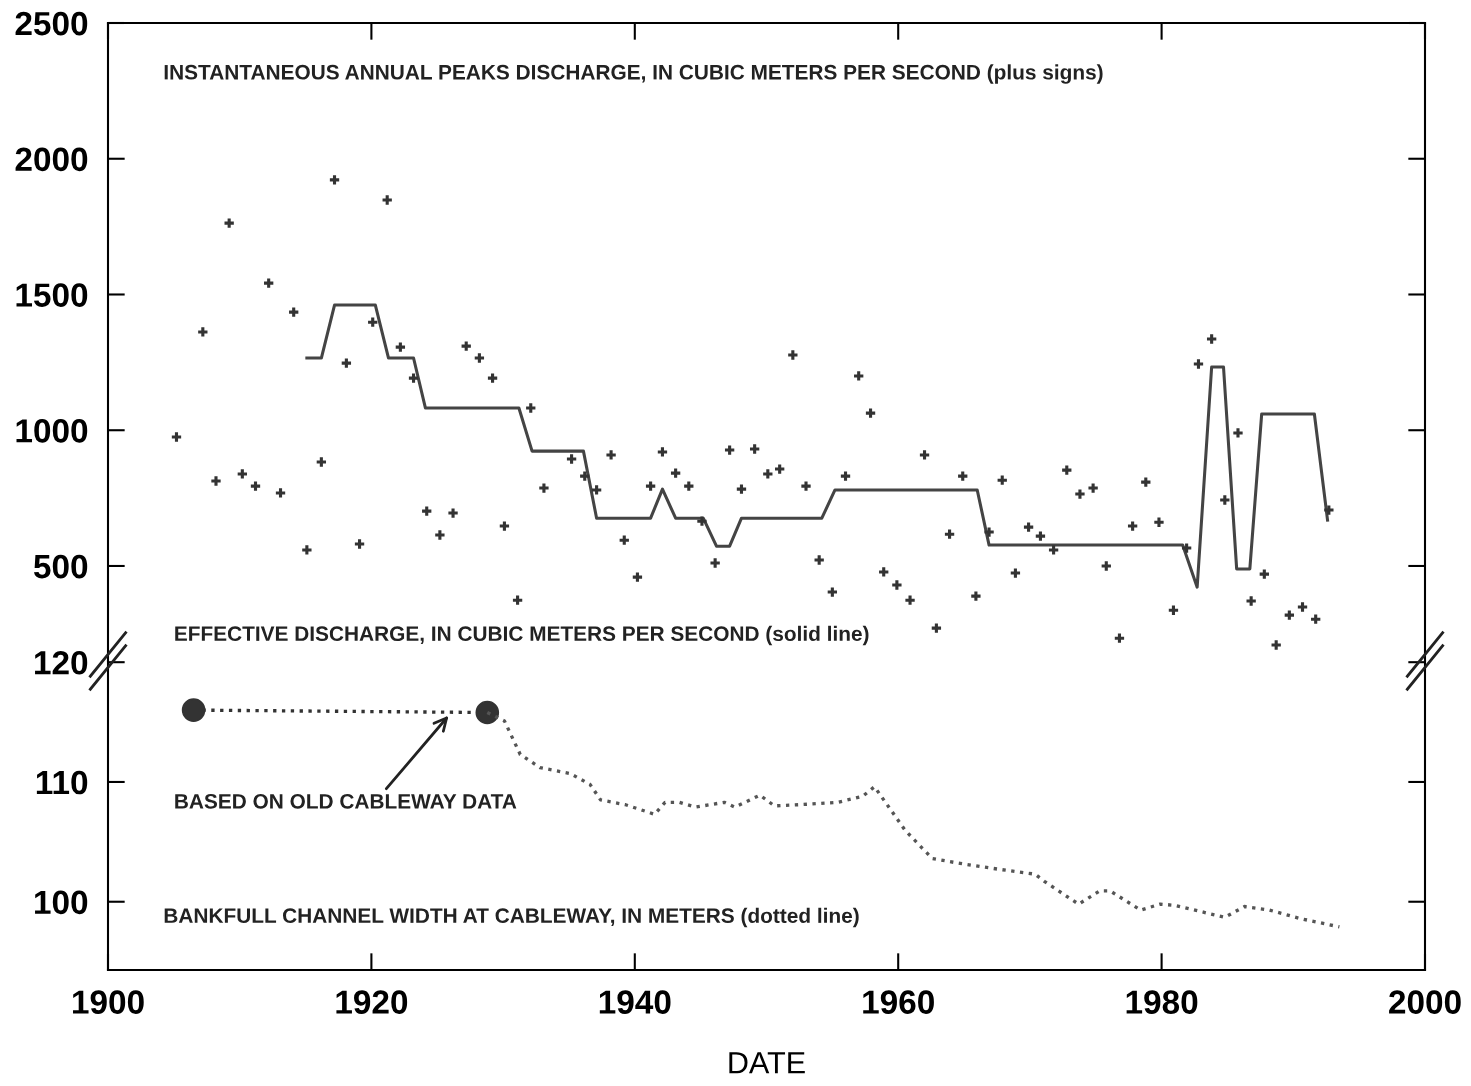 The width and height of the screenshot is (1471, 1086). What do you see at coordinates (522, 635) in the screenshot?
I see `annotation: EFFECTIVE DISCHARGE, IN CUBIC METERS PER SECOND (solid line)` at bounding box center [522, 635].